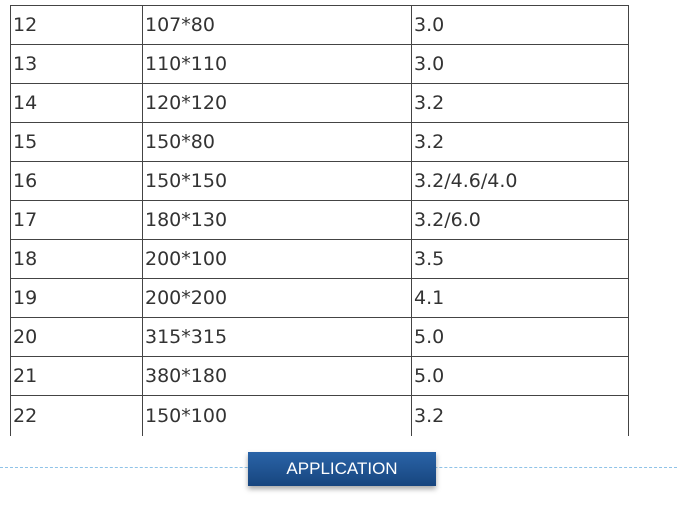 The width and height of the screenshot is (677, 507). What do you see at coordinates (277, 181) in the screenshot?
I see `table-cell: 150*150` at bounding box center [277, 181].